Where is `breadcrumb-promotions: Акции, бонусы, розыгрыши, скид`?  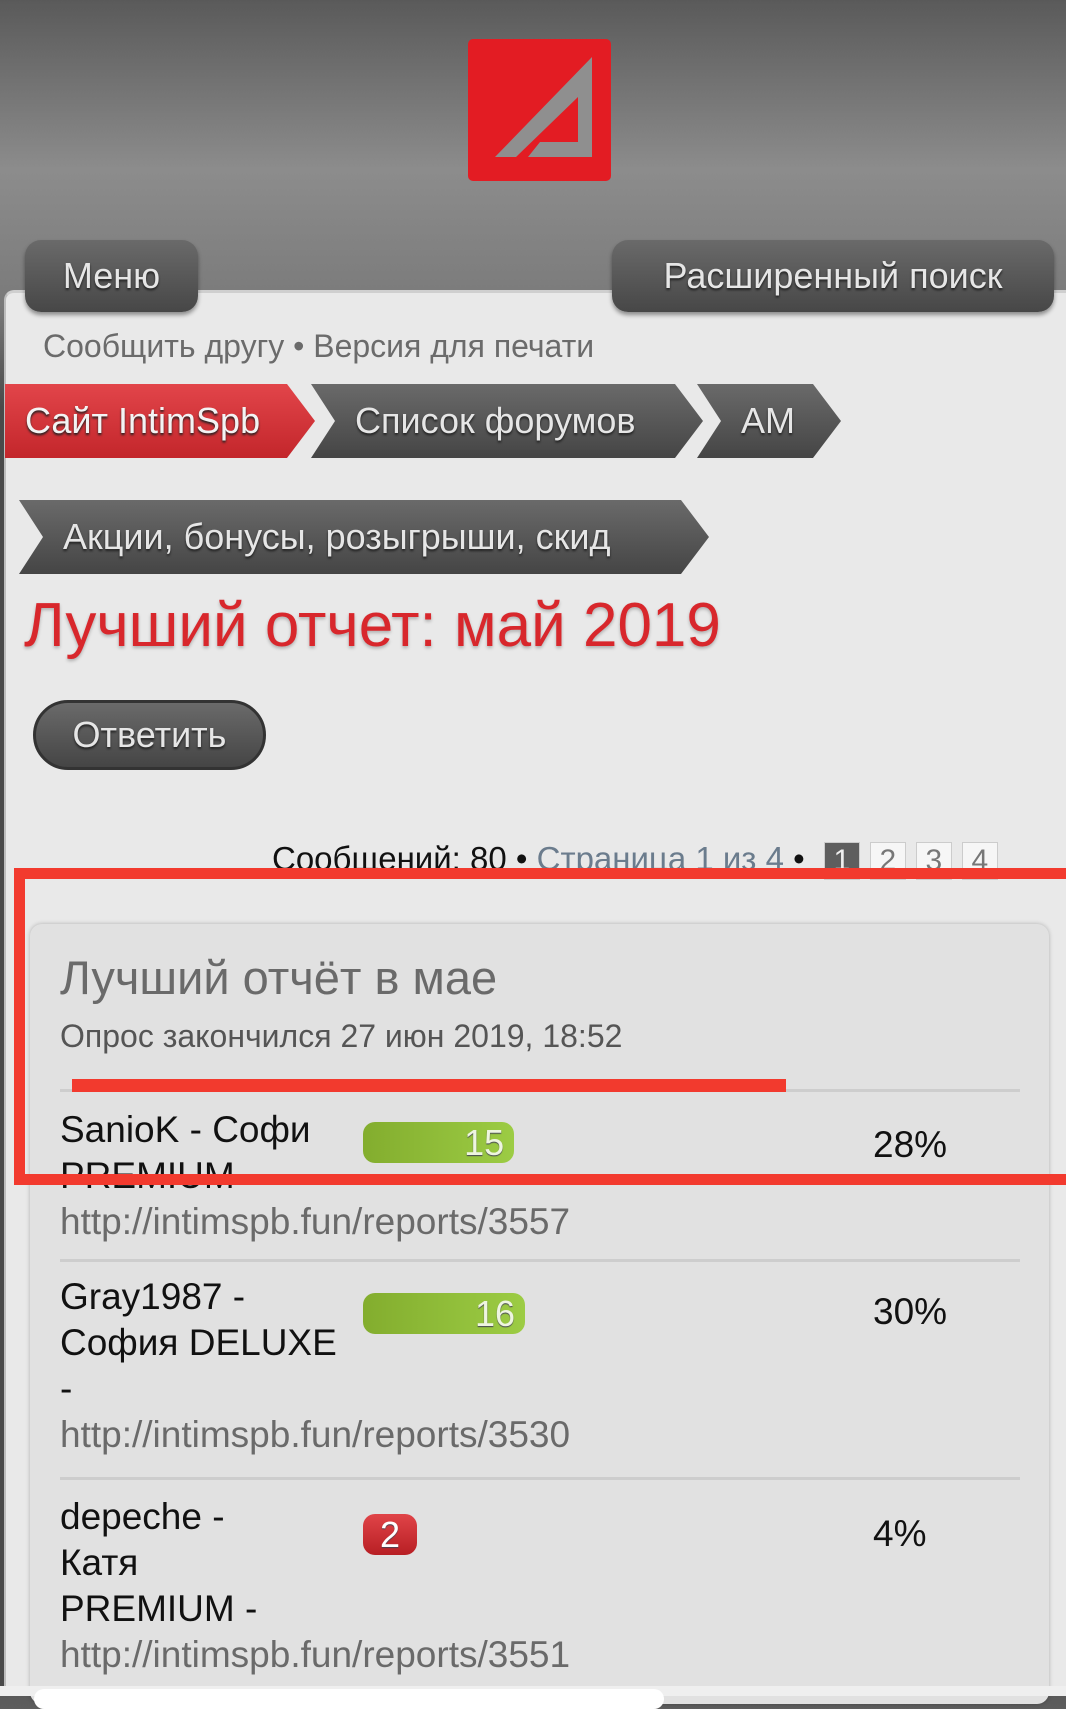
breadcrumb-promotions: Акции, бонусы, розыгрыши, скид is located at coordinates (364, 537).